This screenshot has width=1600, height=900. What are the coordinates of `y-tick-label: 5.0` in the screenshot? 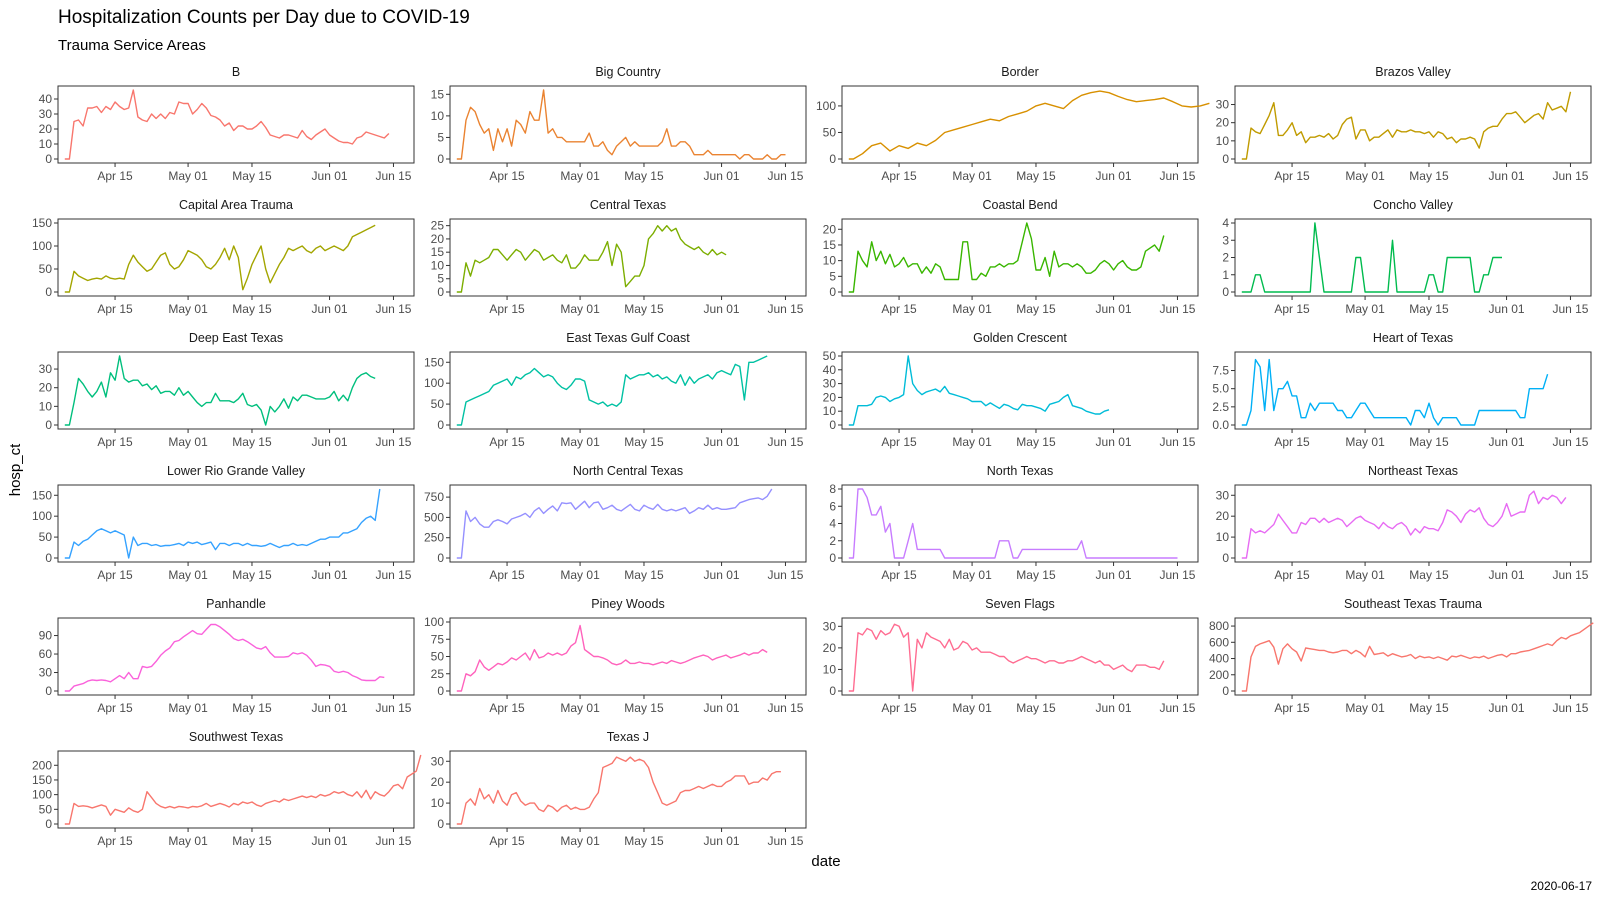 It's located at (1220, 389).